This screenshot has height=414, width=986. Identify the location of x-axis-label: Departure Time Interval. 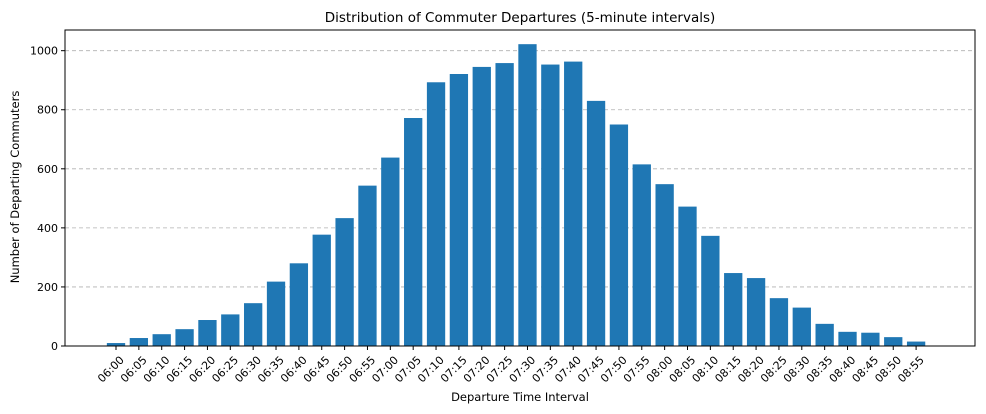
(520, 397).